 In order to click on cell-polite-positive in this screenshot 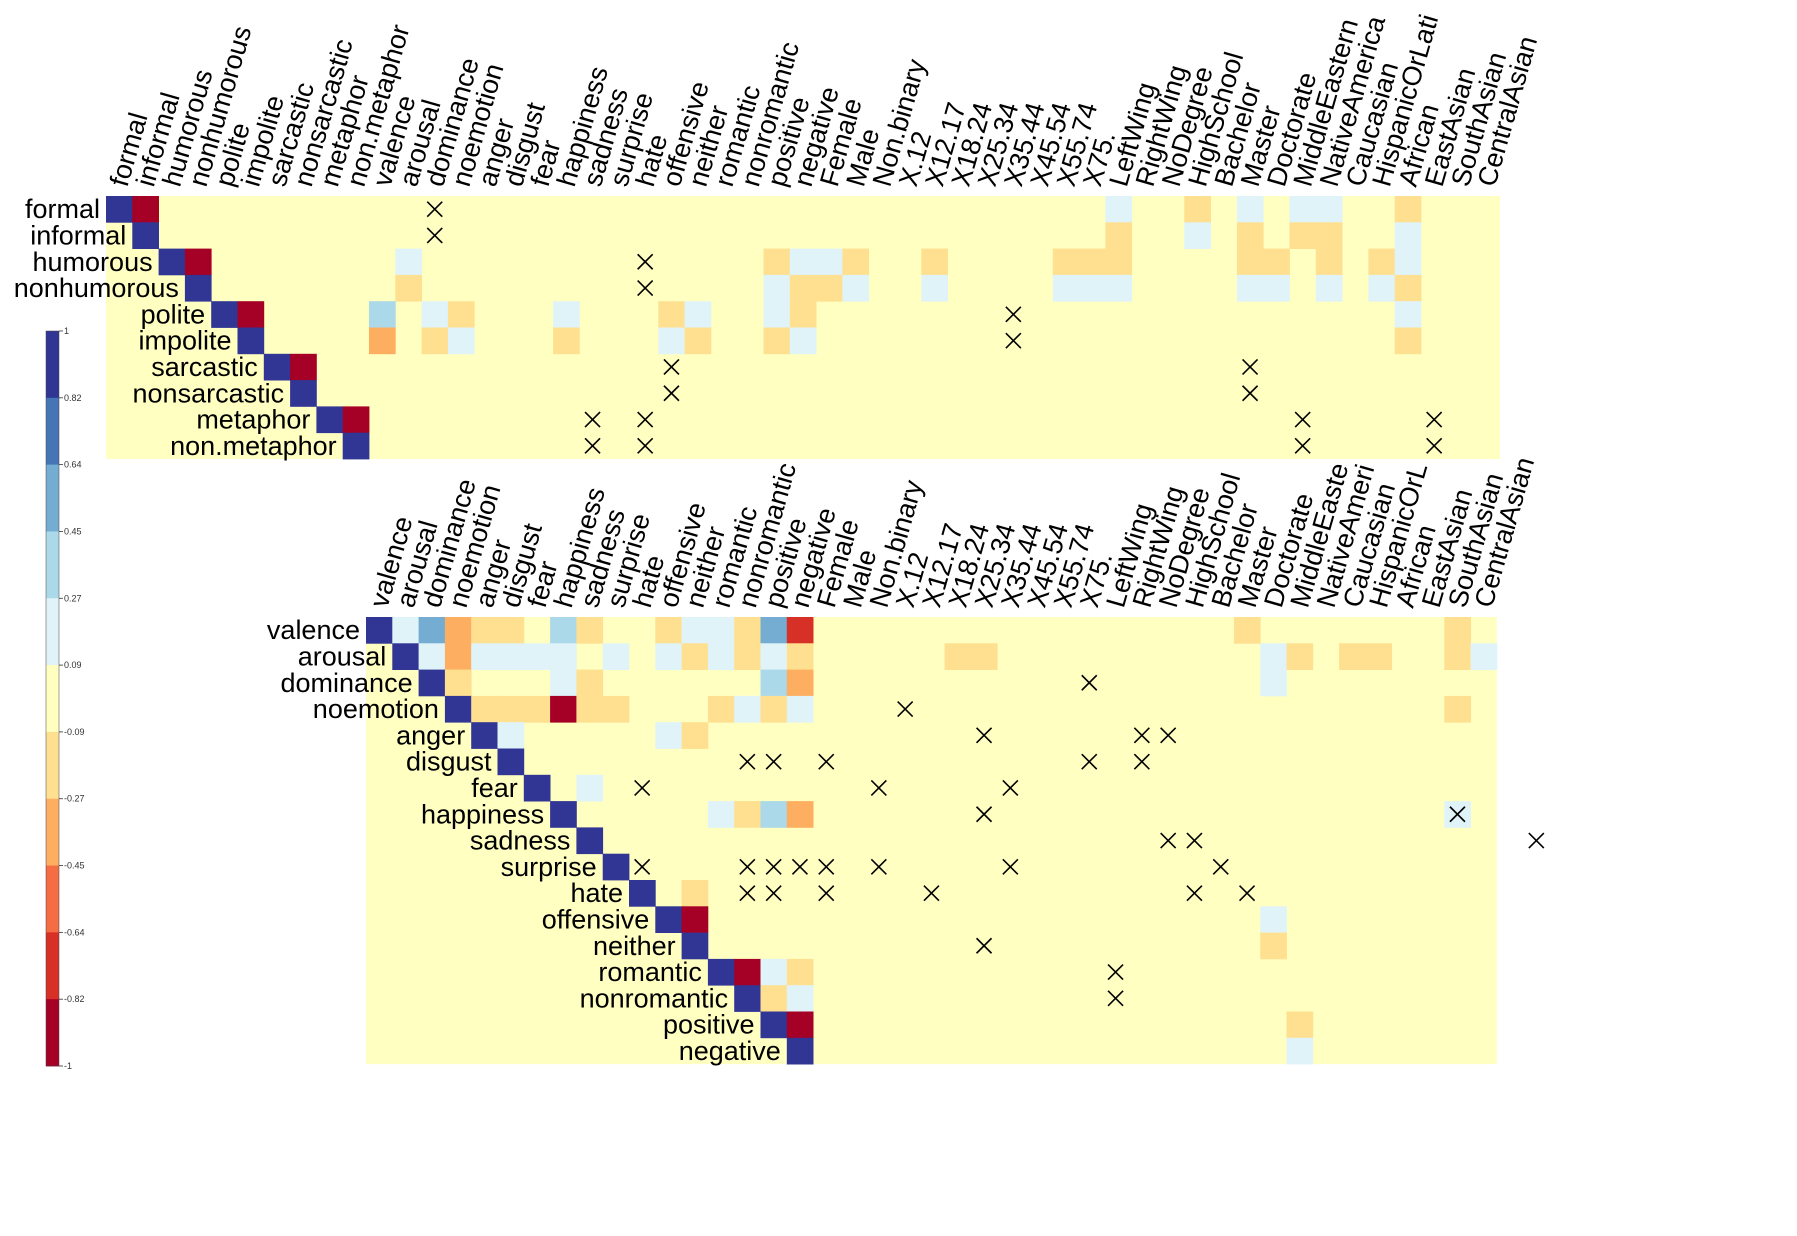, I will do `click(777, 314)`.